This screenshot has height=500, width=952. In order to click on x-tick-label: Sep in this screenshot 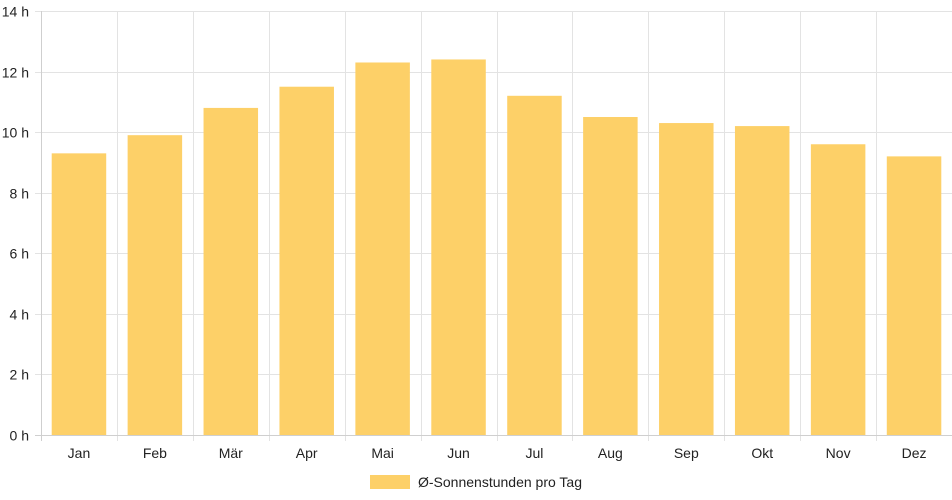, I will do `click(686, 453)`.